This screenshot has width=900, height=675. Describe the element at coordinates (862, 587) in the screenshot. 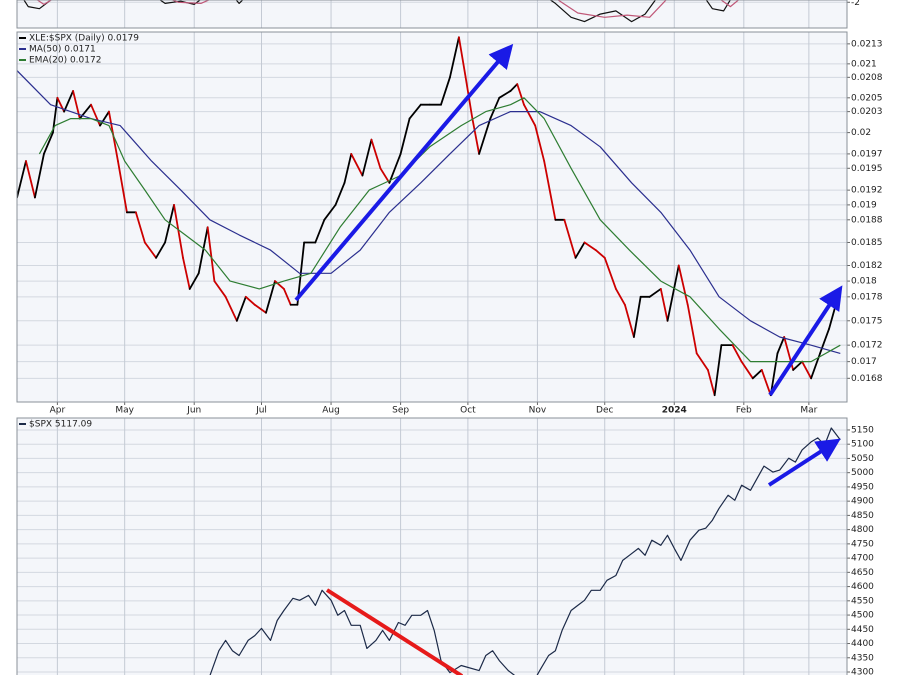

I see `y-tick-label: 4600` at that location.